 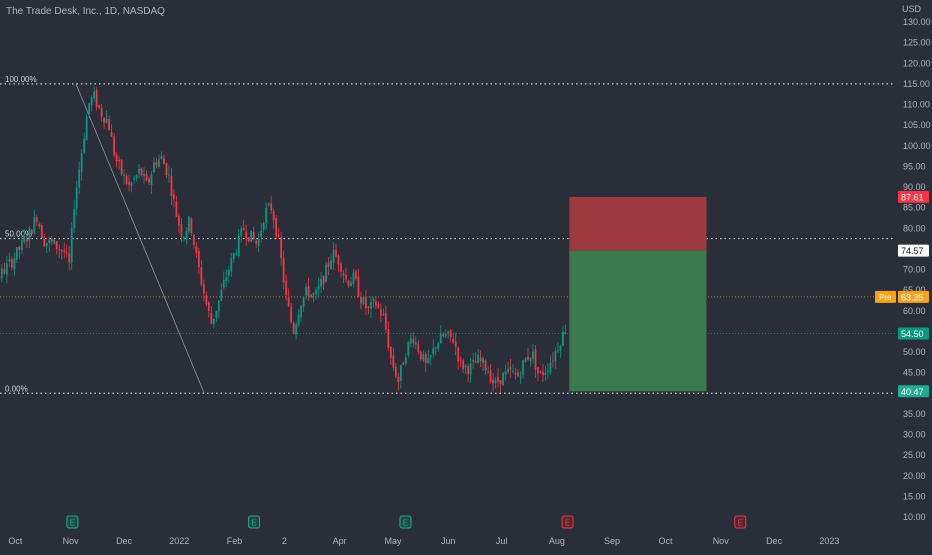 I want to click on chart-title: The Trade Desk, Inc., 1D, NASDAQ, so click(x=85, y=11).